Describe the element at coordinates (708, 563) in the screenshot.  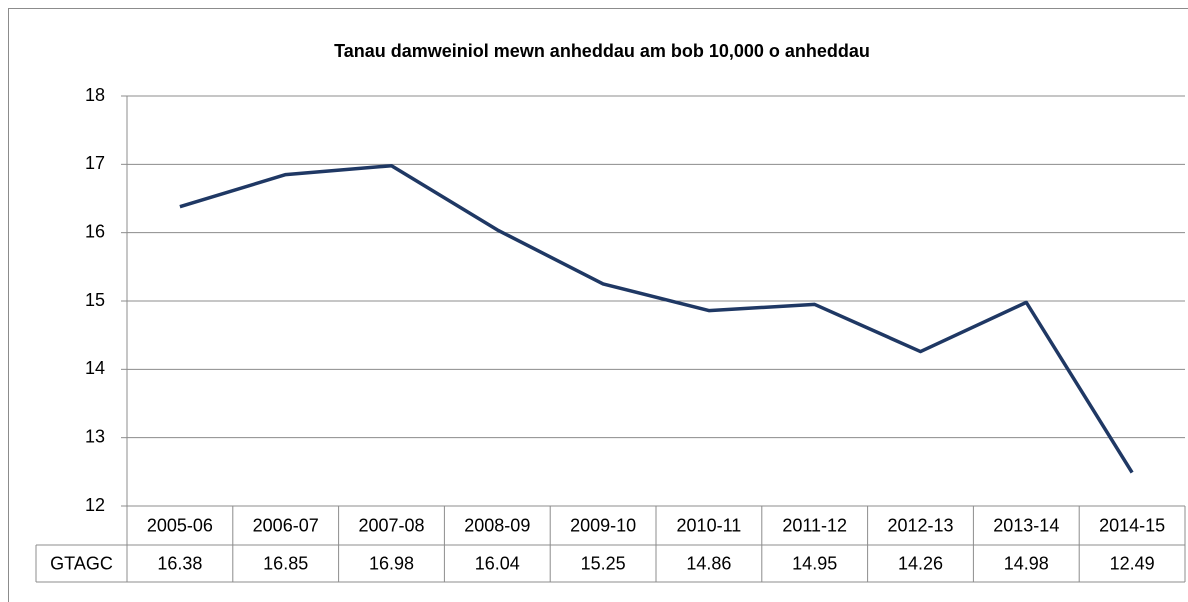
I see `table-value: 14.86` at that location.